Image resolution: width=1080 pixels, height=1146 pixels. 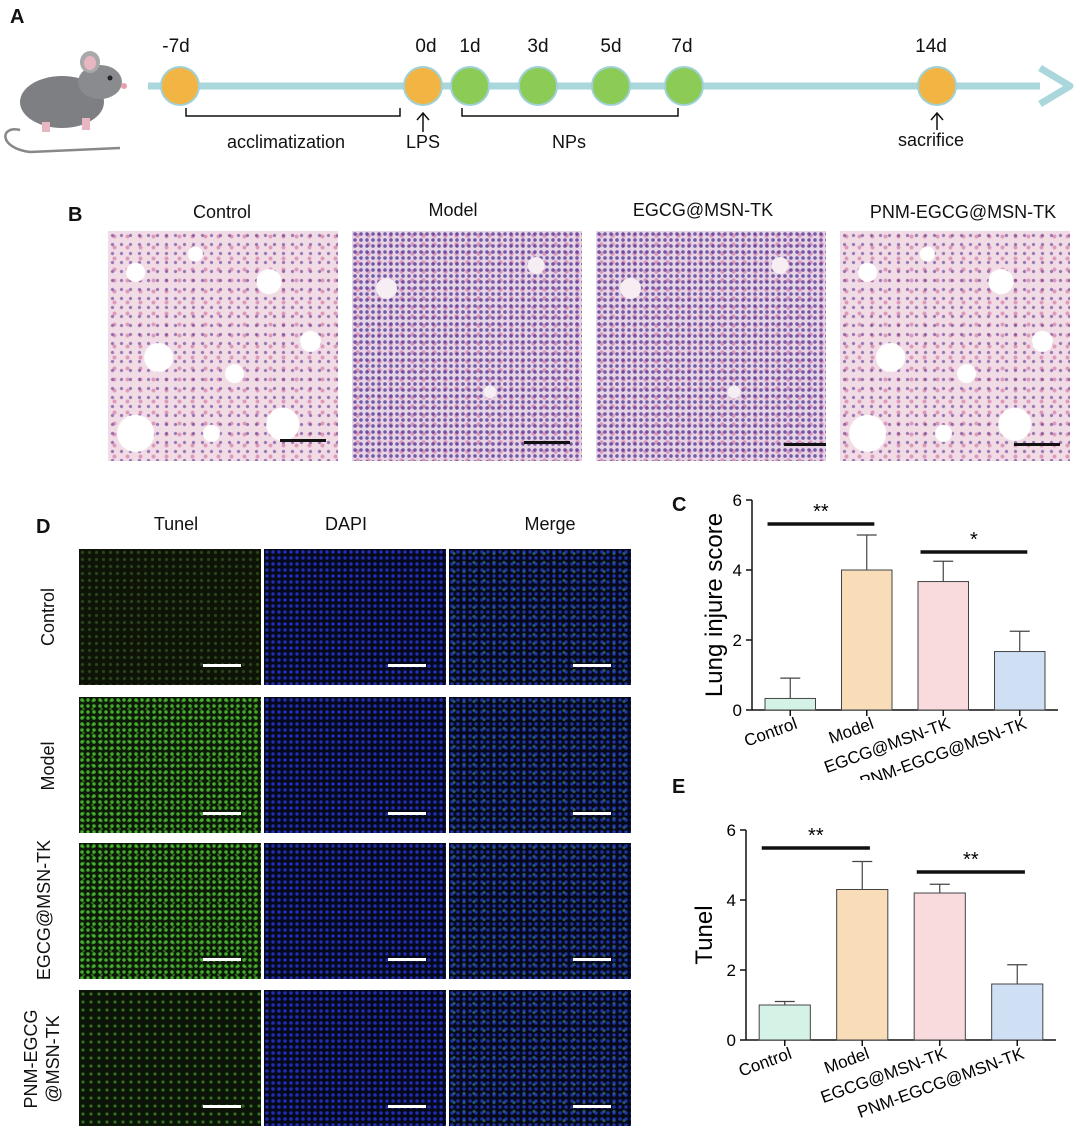 What do you see at coordinates (170, 911) in the screenshot?
I see `fluo-tunel-egcg` at bounding box center [170, 911].